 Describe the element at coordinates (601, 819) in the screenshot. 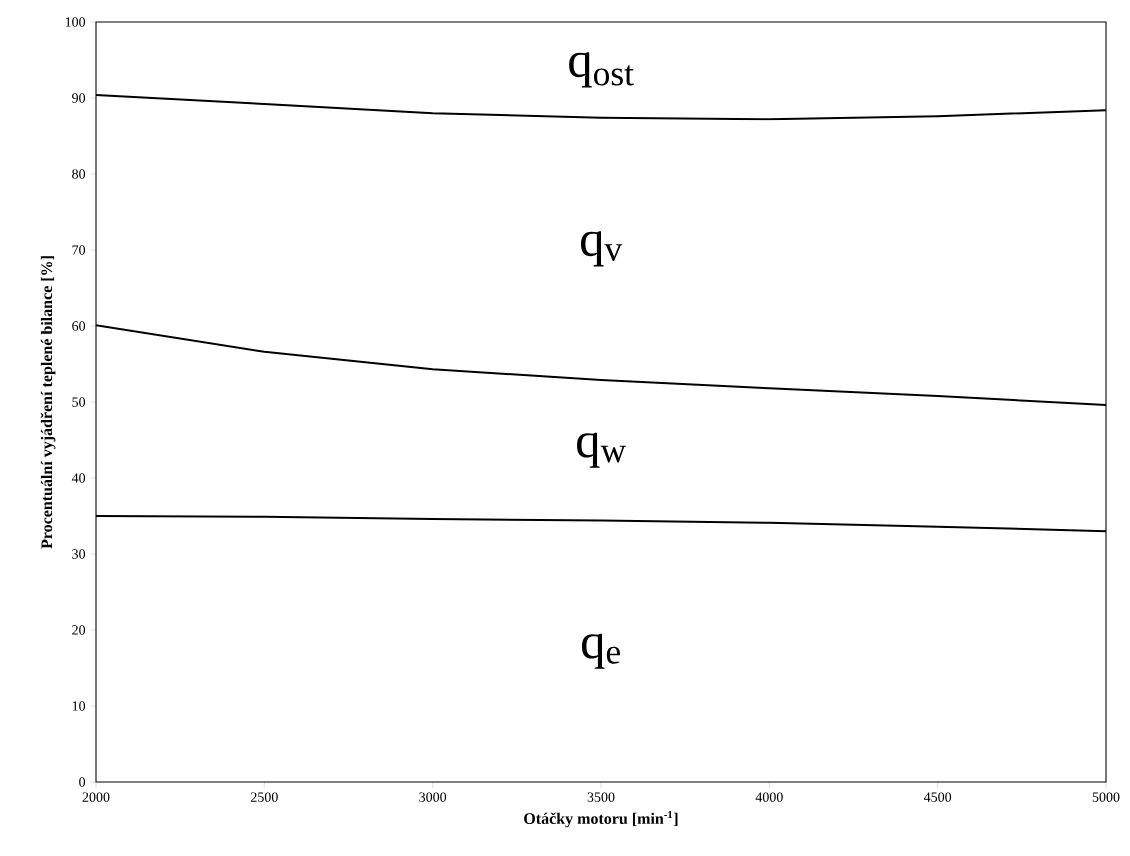

I see `x-axis-title: Otáčky motoru [min$^{-1}$]` at that location.